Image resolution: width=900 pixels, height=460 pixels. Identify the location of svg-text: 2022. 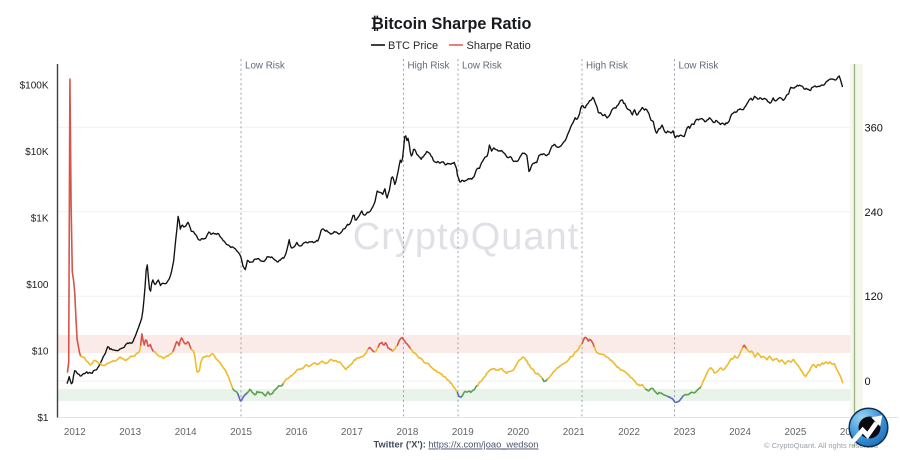
(629, 432).